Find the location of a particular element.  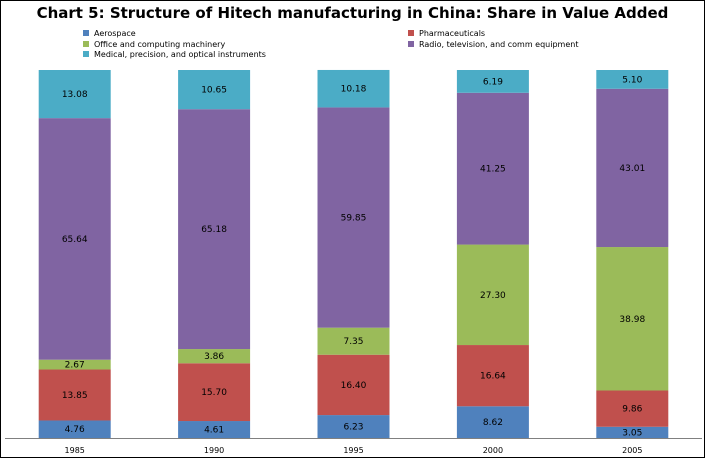

legend-label-aerospace: Aerospace is located at coordinates (115, 33).